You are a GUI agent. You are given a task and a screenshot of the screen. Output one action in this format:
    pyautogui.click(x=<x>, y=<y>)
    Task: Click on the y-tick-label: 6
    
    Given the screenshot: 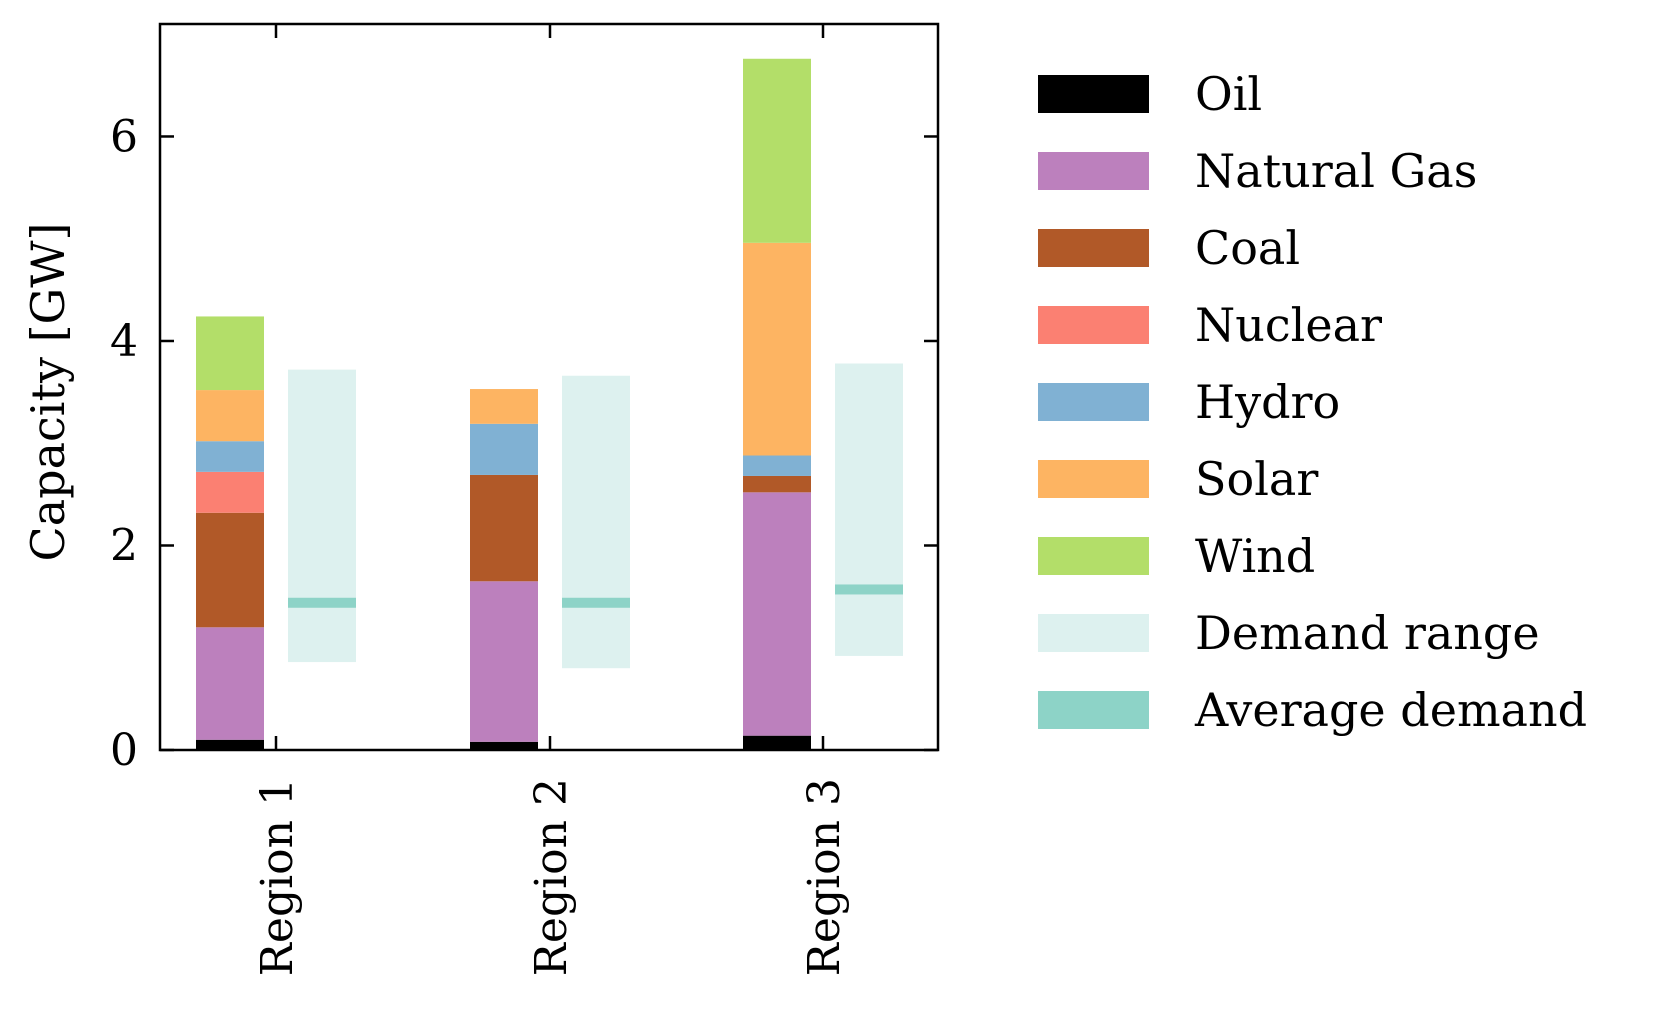 What is the action you would take?
    pyautogui.click(x=124, y=136)
    